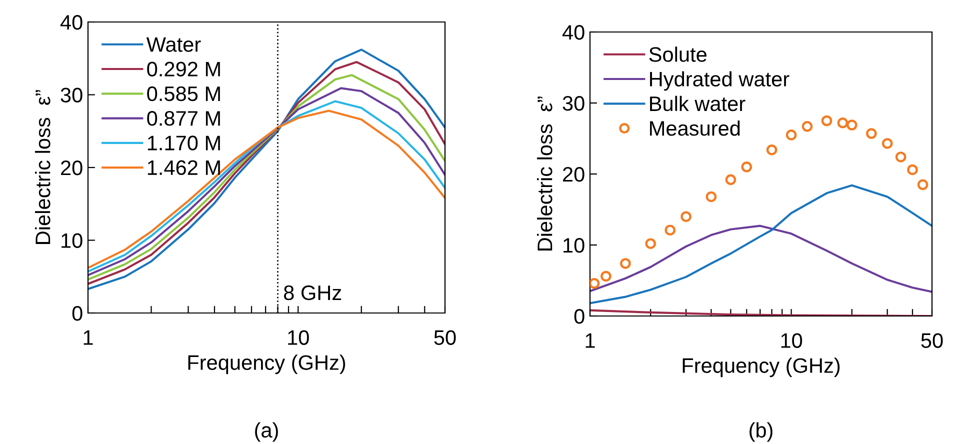 The image size is (955, 444). Describe the element at coordinates (184, 143) in the screenshot. I see `legend-label: 1.170 M` at that location.